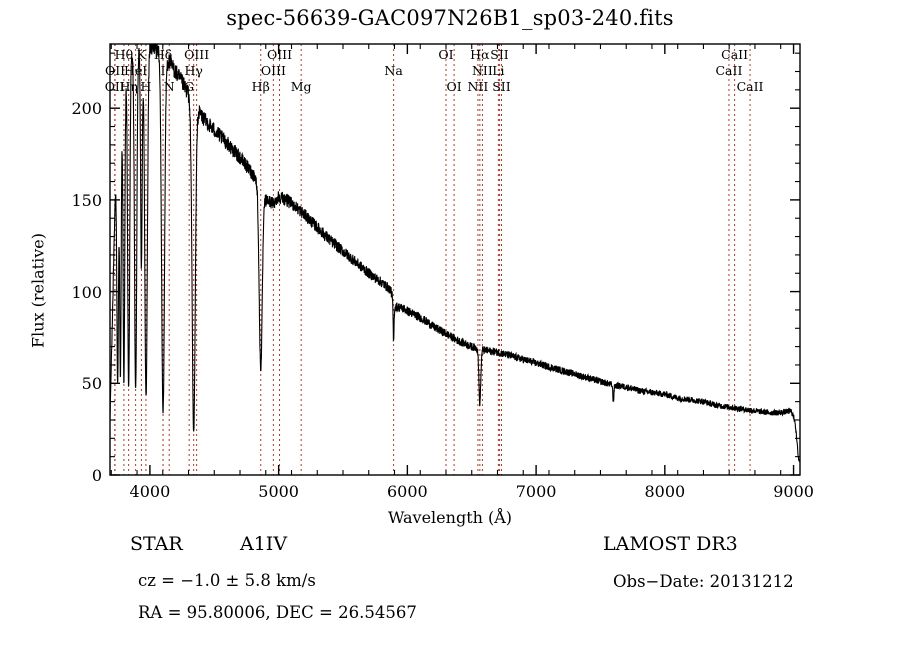 This screenshot has width=900, height=649. What do you see at coordinates (227, 580) in the screenshot?
I see `redshift-velocity-label: cz = −1.0 ± 5.8 km/s` at bounding box center [227, 580].